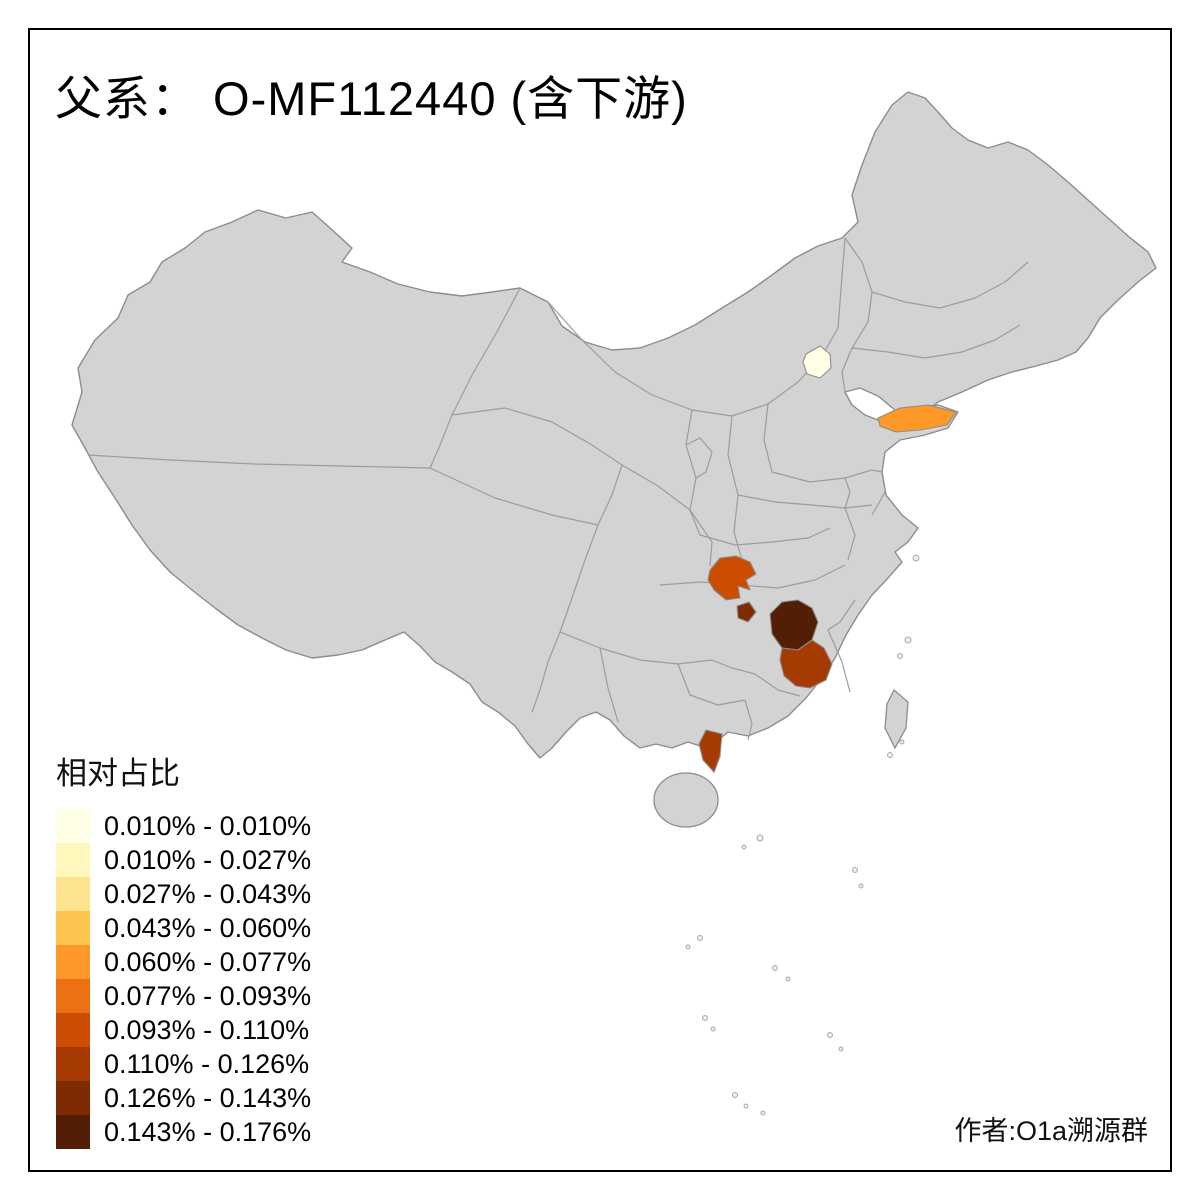  What do you see at coordinates (208, 927) in the screenshot?
I see `legend-label: 0.043% - 0.060%` at bounding box center [208, 927].